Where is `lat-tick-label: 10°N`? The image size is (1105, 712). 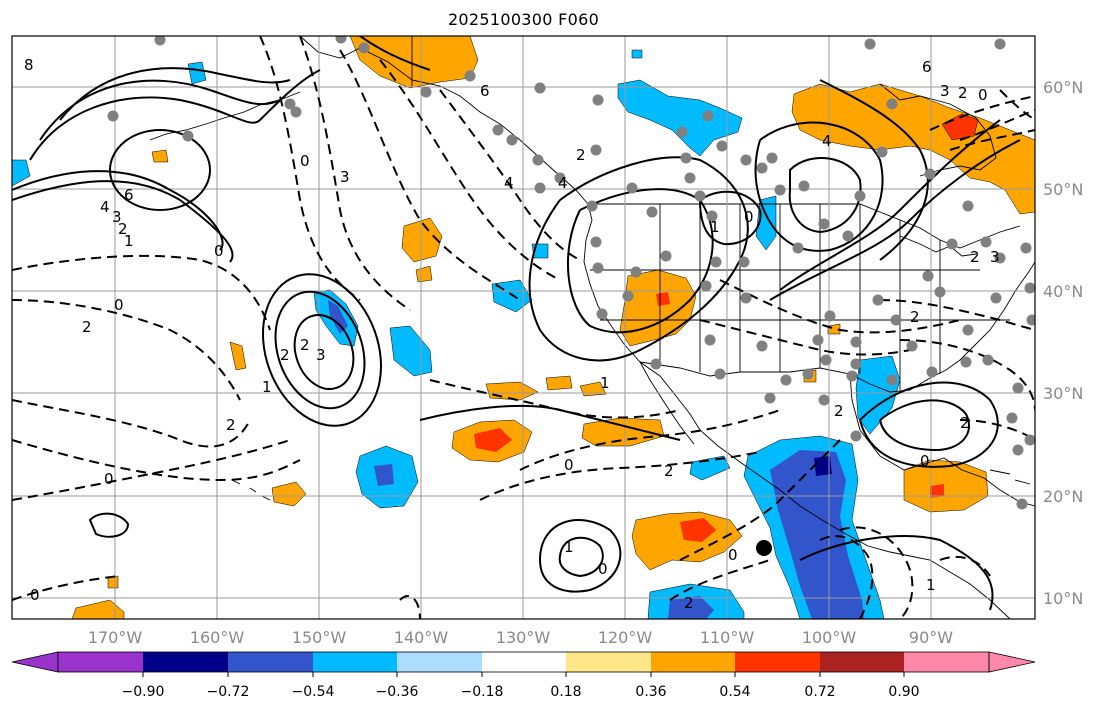
lat-tick-label: 10°N is located at coordinates (1063, 598).